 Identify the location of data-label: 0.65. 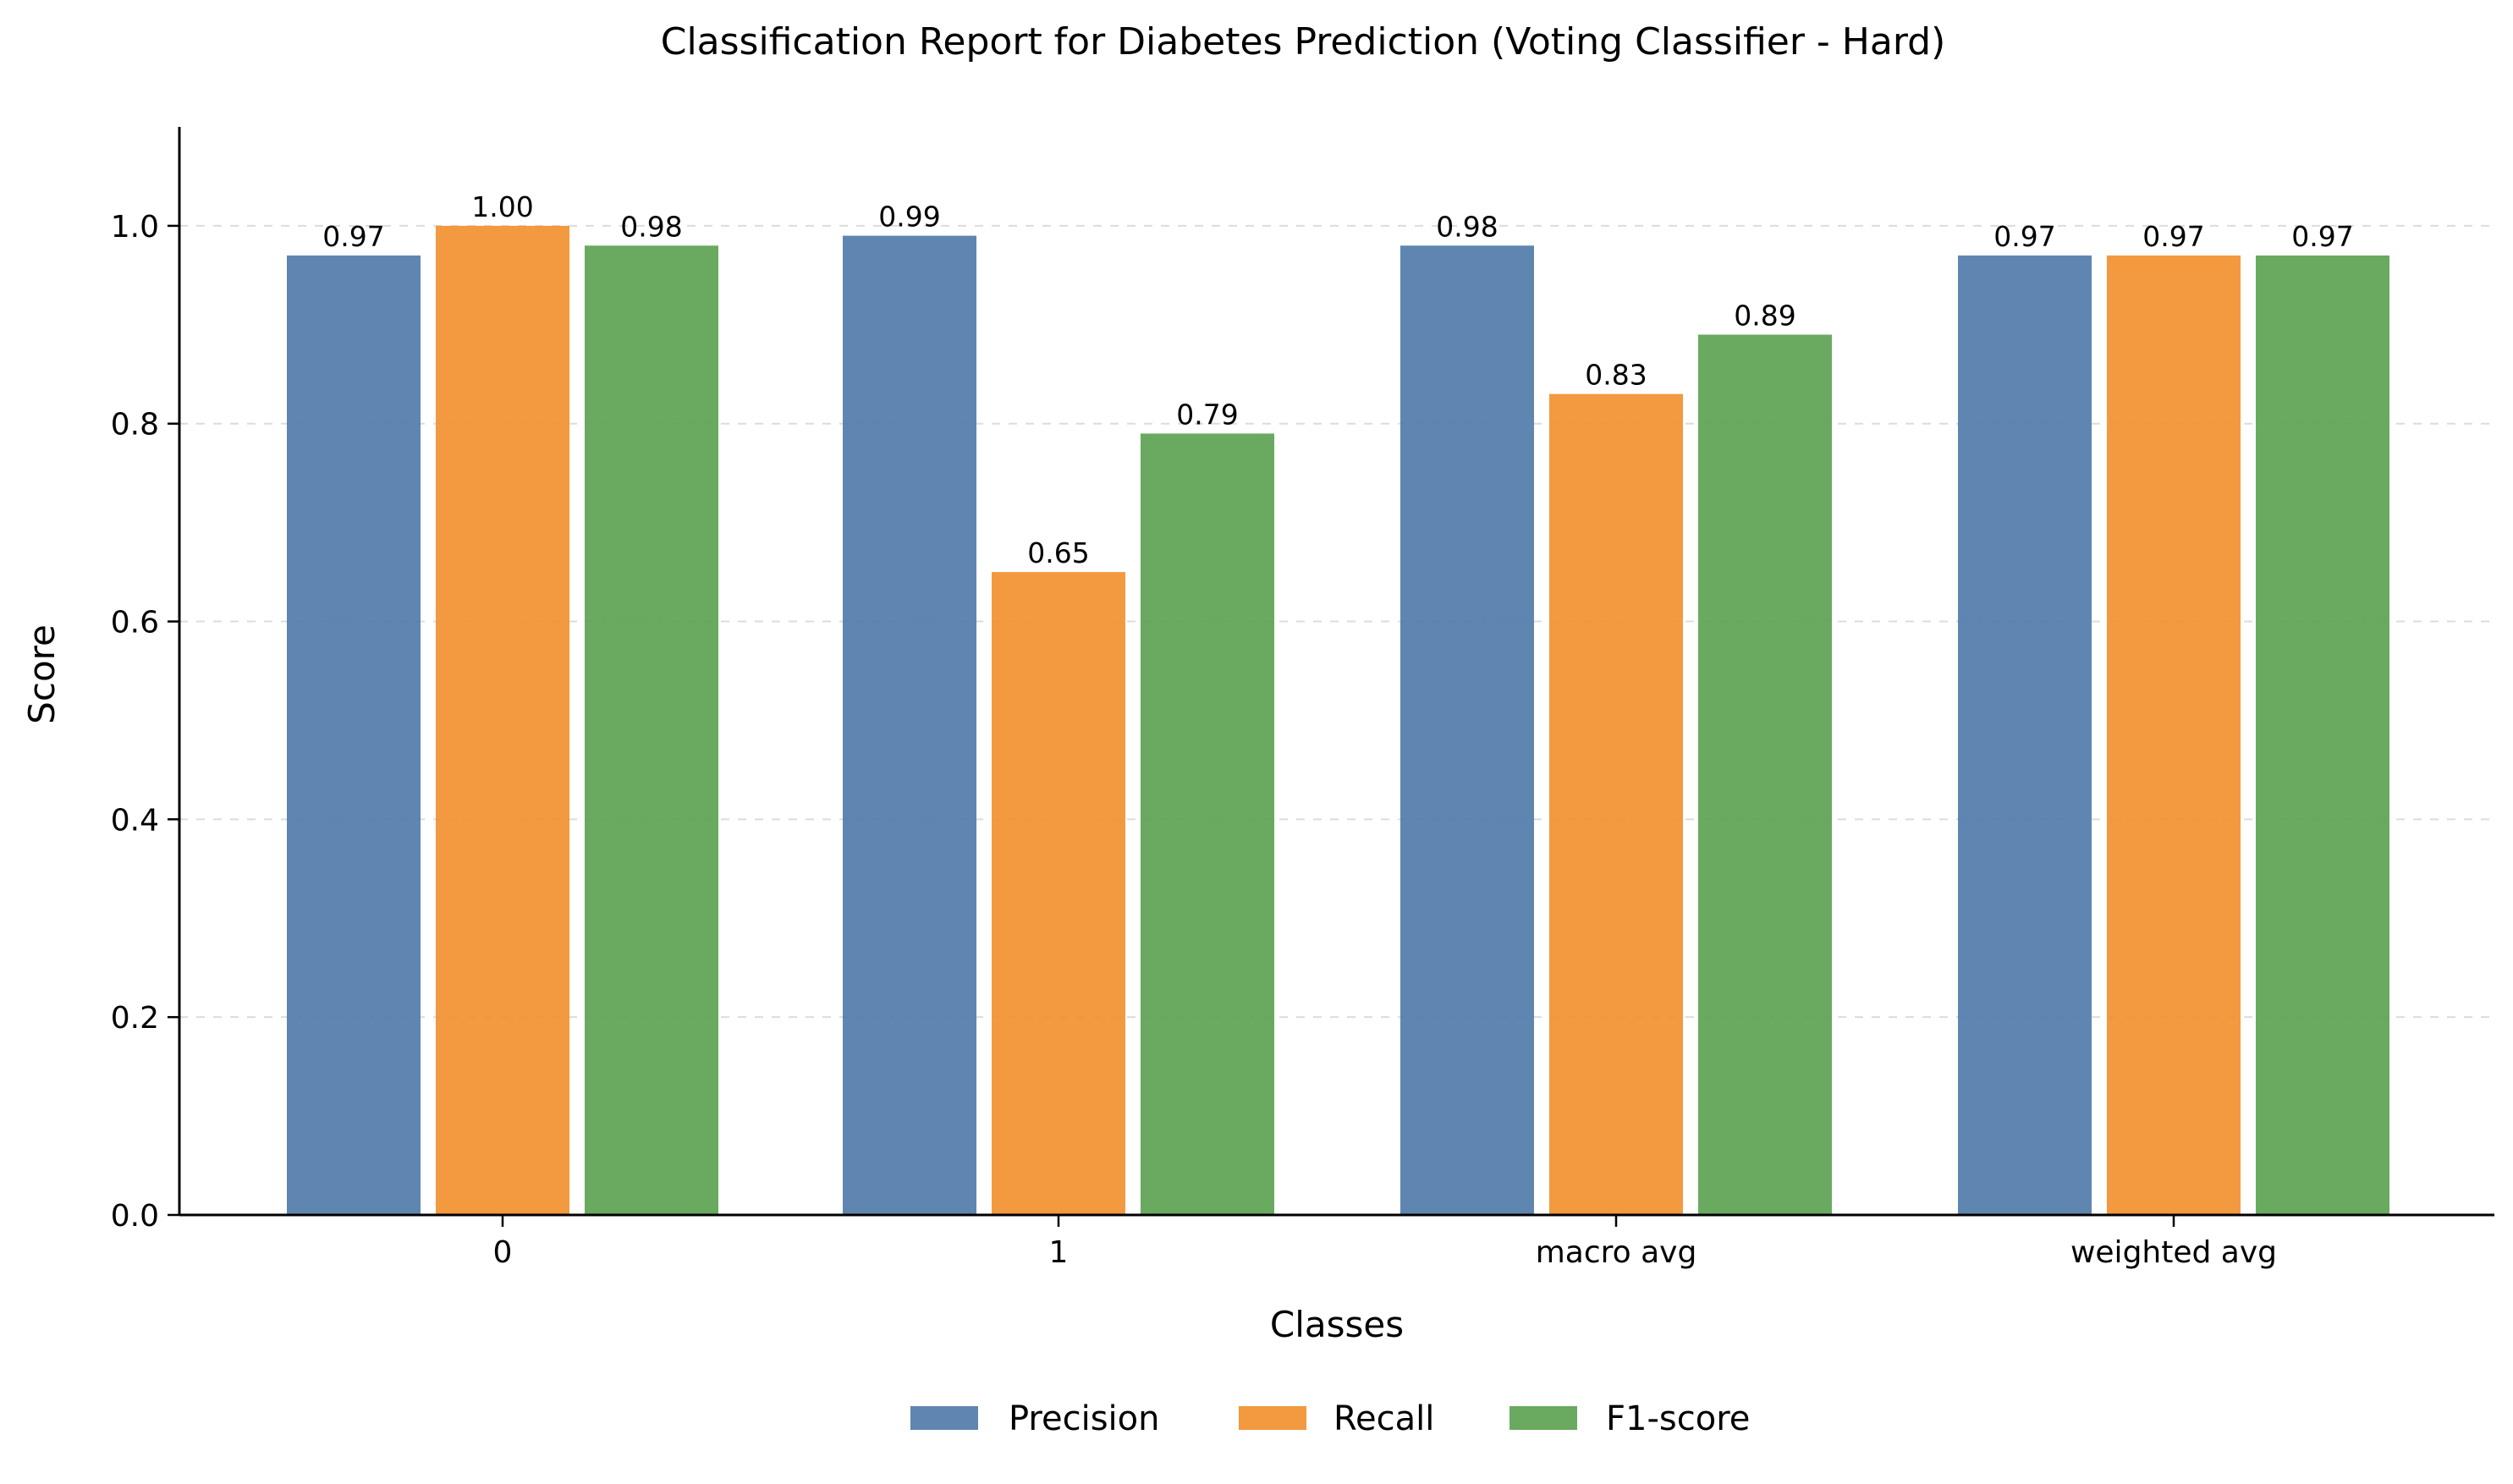
(1058, 552).